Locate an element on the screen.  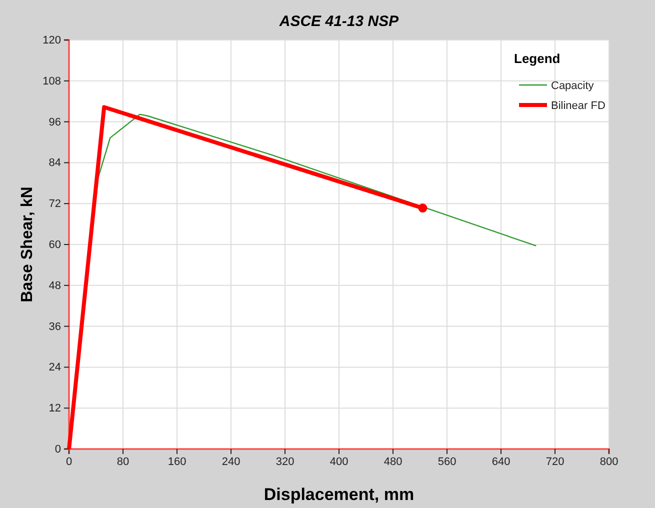
y-tick-label: 24 is located at coordinates (54, 368).